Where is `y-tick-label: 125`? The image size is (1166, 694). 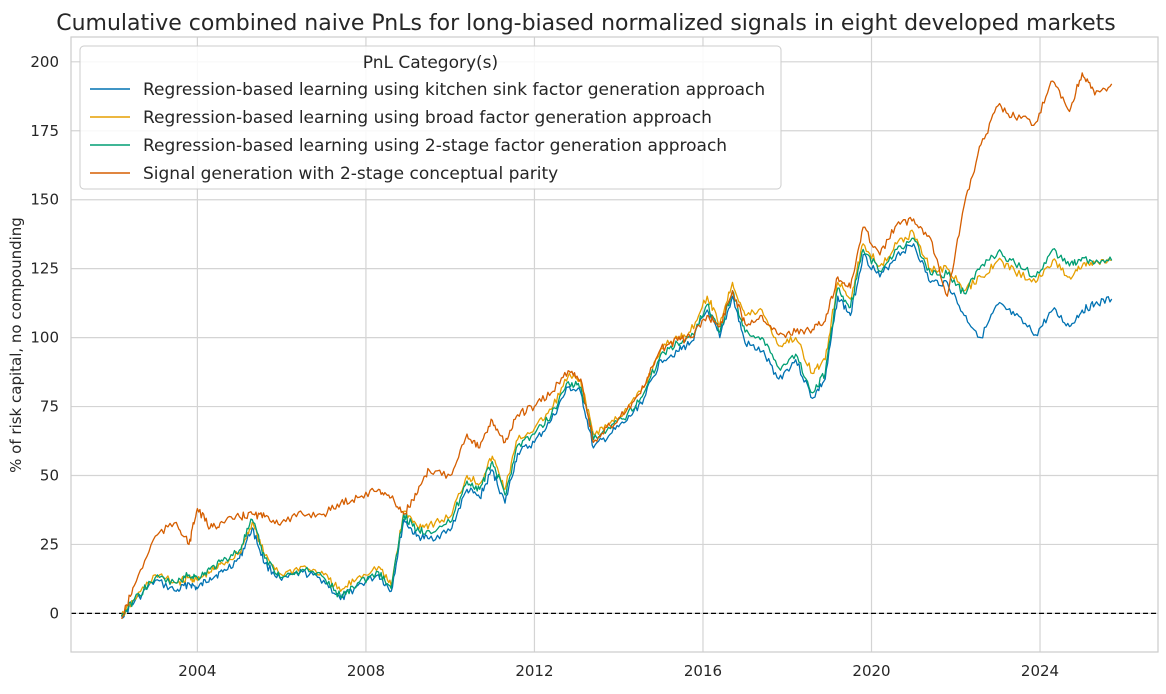
y-tick-label: 125 is located at coordinates (44, 269).